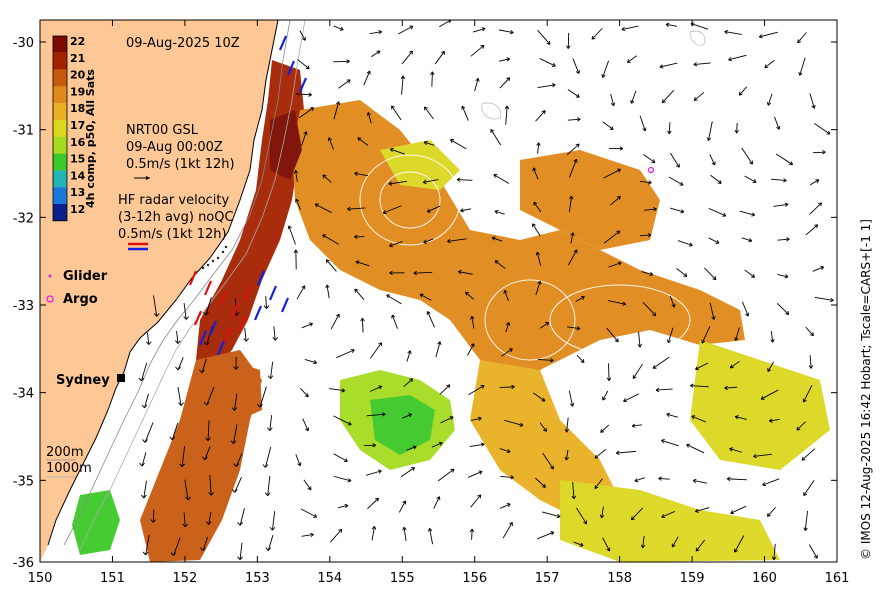  I want to click on hf-radar-arrows, so click(248, 195).